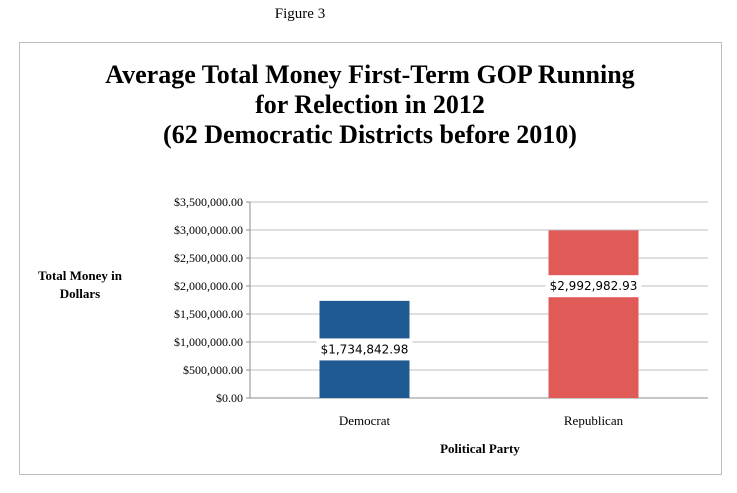 The image size is (737, 493). I want to click on data-label: $2,992,982.93, so click(594, 286).